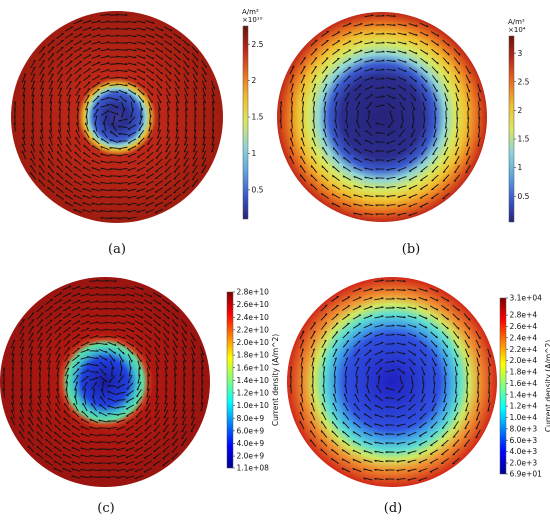 This screenshot has height=521, width=550. I want to click on colorbar-tick-label: 2.4e+10, so click(253, 317).